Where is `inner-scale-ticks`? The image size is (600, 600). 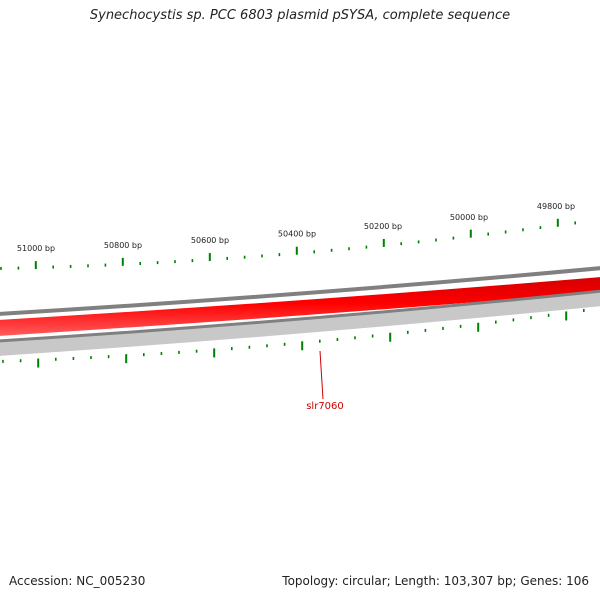 inner-scale-ticks is located at coordinates (293, 338).